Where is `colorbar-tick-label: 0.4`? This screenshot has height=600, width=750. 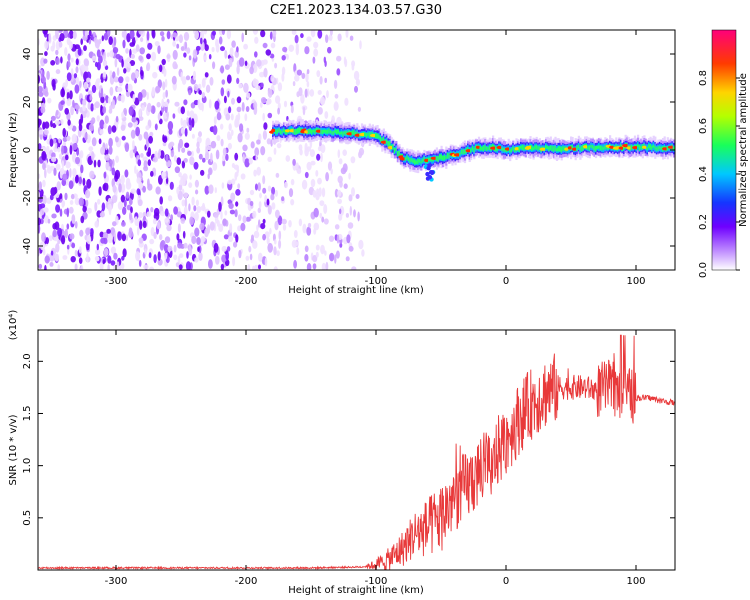
colorbar-tick-label: 0.4 is located at coordinates (703, 174).